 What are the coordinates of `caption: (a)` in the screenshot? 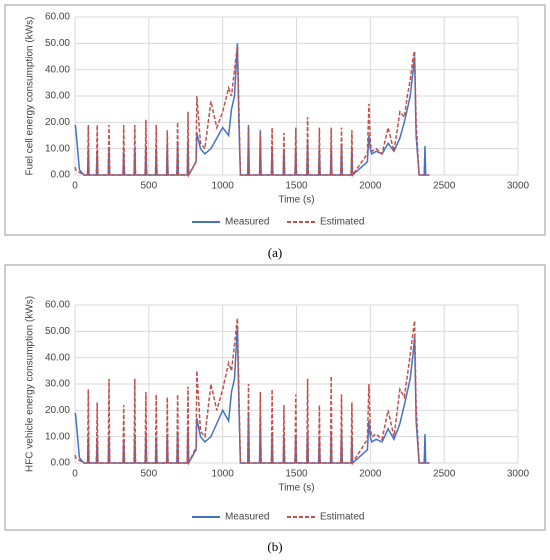 It's located at (275, 252).